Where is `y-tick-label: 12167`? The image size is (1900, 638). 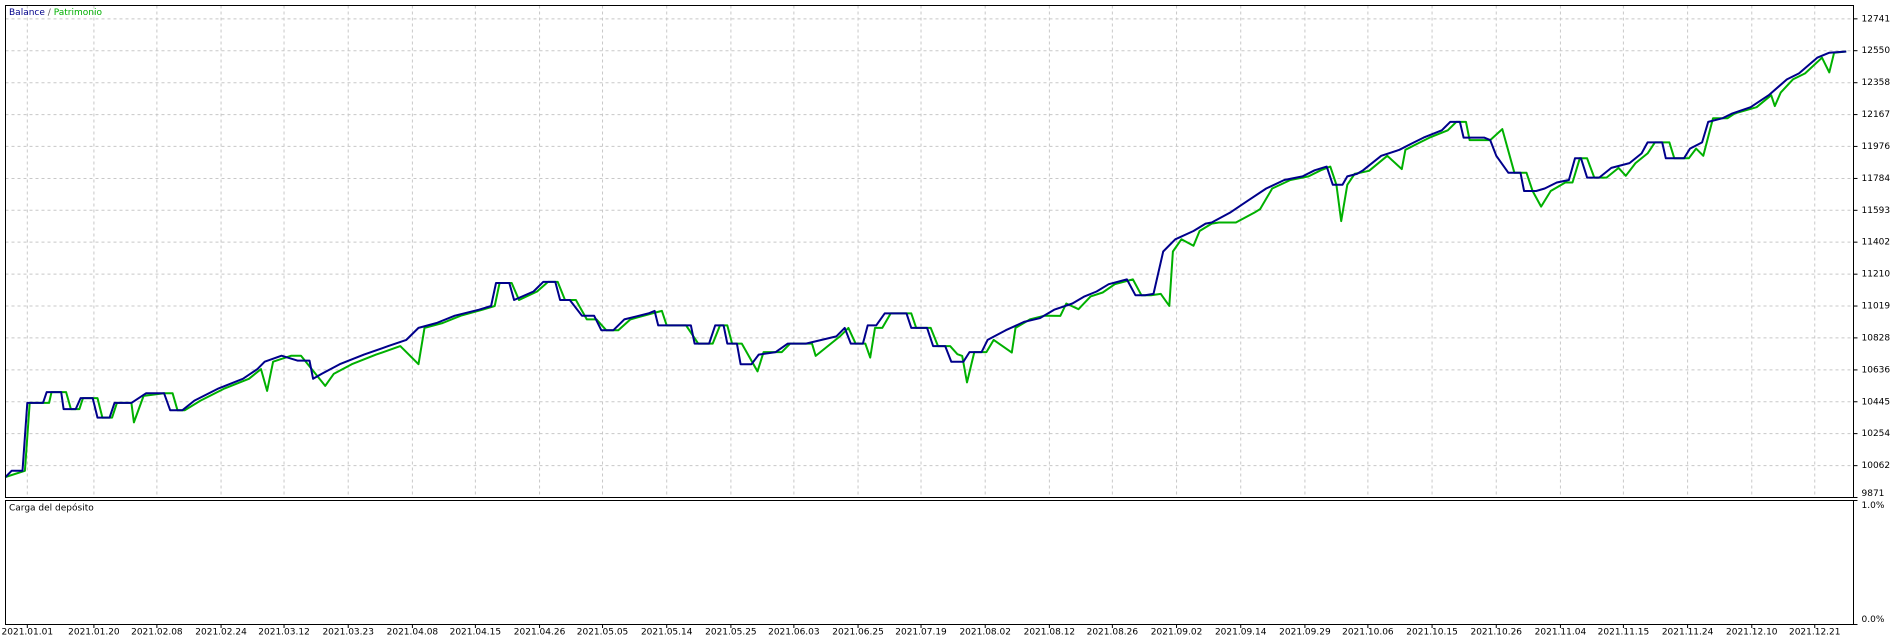 y-tick-label: 12167 is located at coordinates (1876, 115).